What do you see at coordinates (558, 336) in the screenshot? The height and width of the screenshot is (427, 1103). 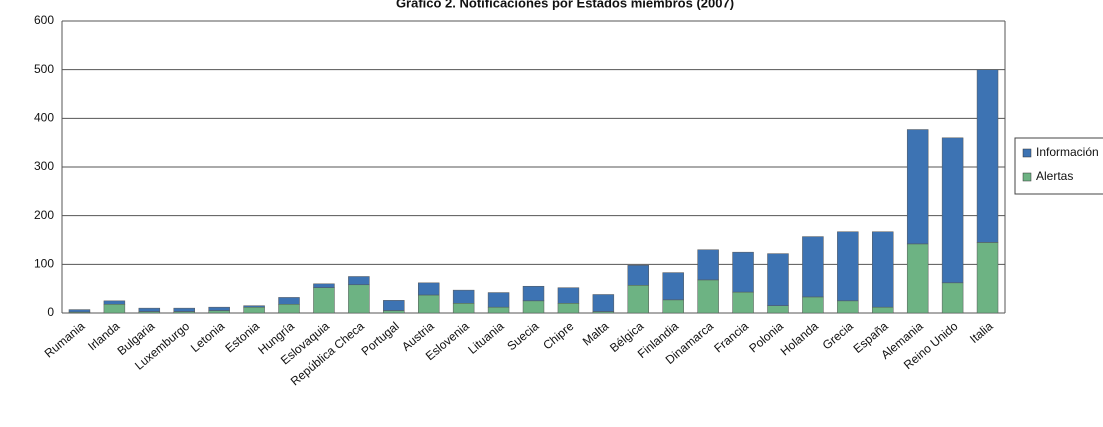 I see `x-tick-label: Chipre` at bounding box center [558, 336].